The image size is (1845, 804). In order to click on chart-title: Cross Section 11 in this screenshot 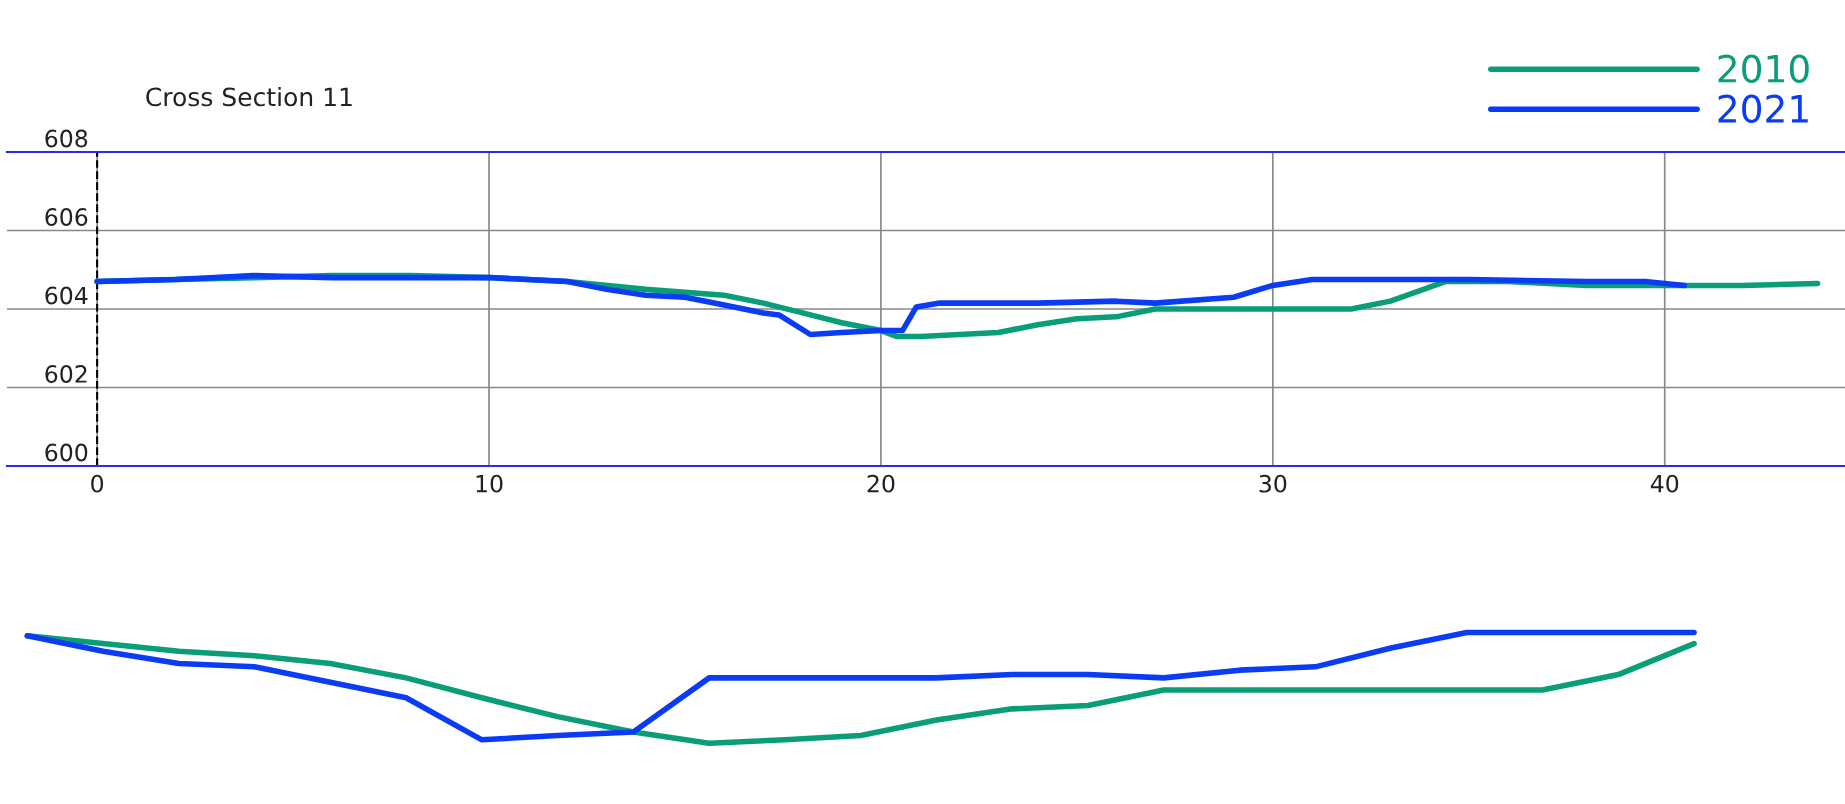, I will do `click(249, 96)`.